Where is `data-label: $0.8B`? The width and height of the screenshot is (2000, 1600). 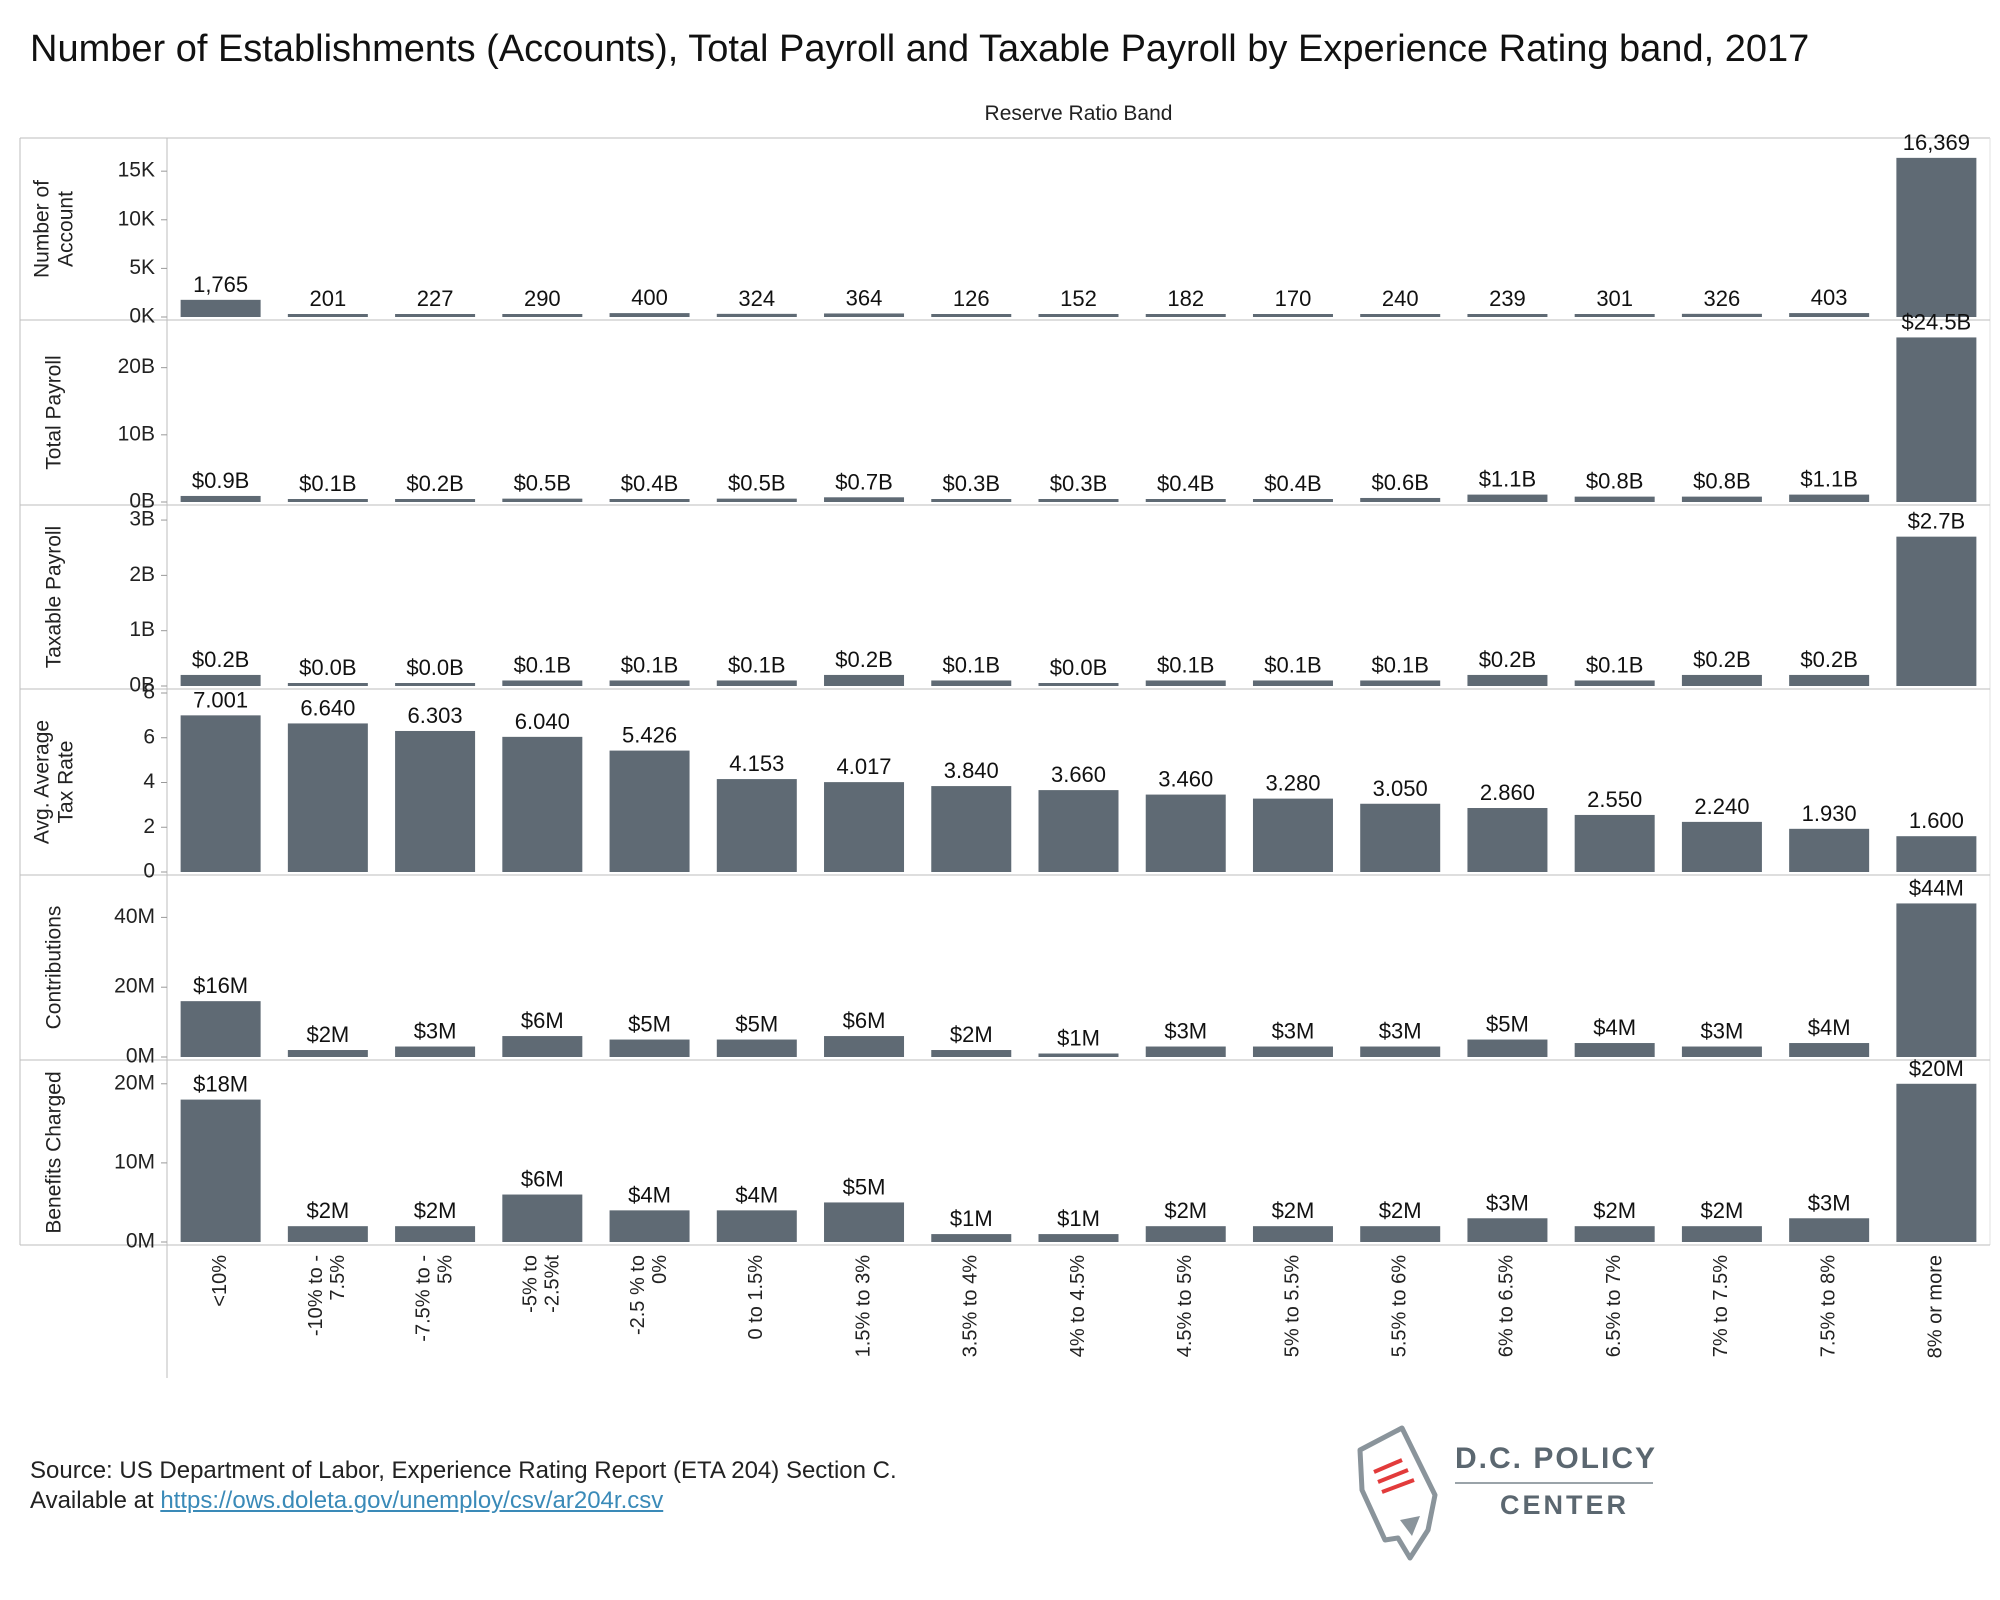
data-label: $0.8B is located at coordinates (1722, 481).